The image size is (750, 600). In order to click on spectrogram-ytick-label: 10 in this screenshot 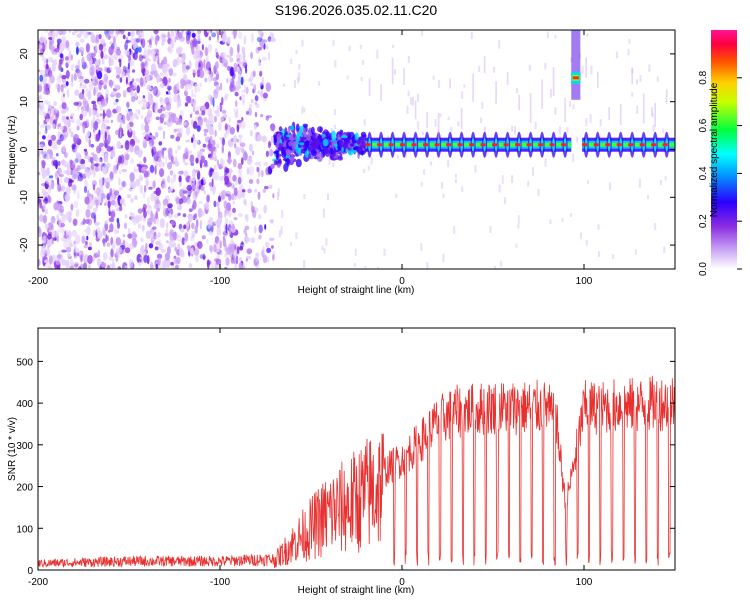, I will do `click(24, 102)`.